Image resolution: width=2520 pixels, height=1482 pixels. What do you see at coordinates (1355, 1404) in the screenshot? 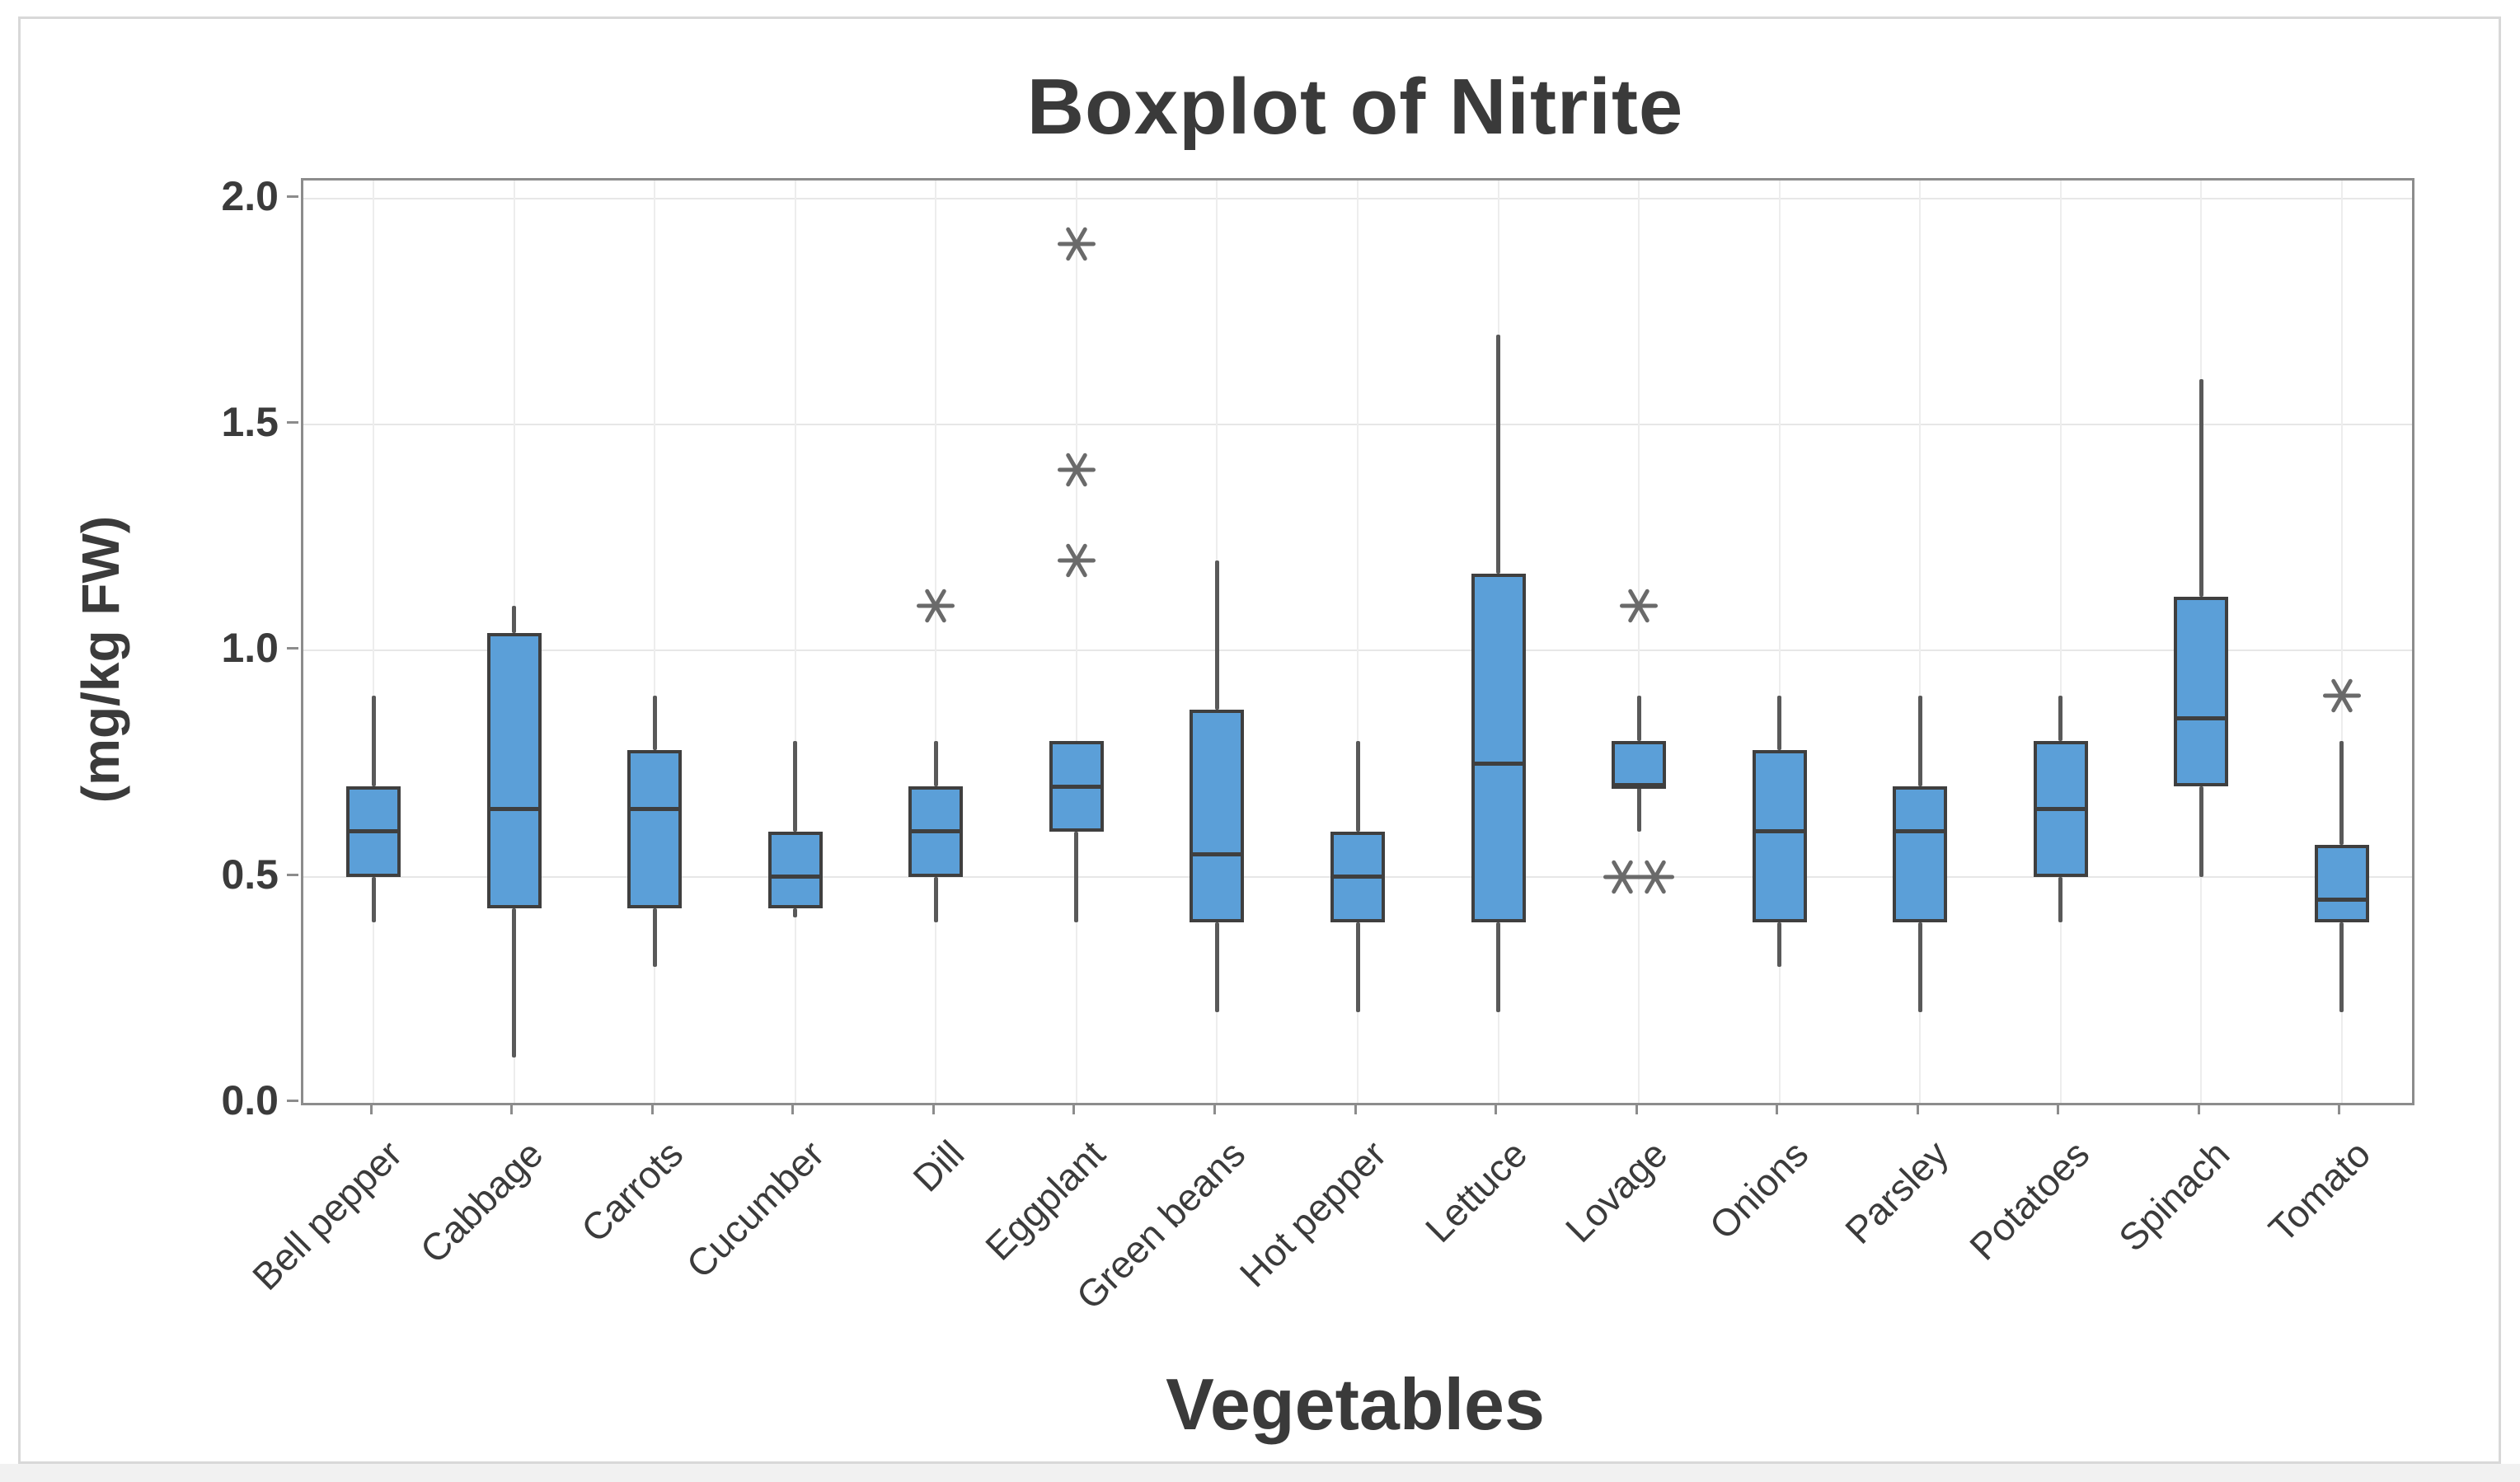
I see `x-axis-title: Vegetables` at bounding box center [1355, 1404].